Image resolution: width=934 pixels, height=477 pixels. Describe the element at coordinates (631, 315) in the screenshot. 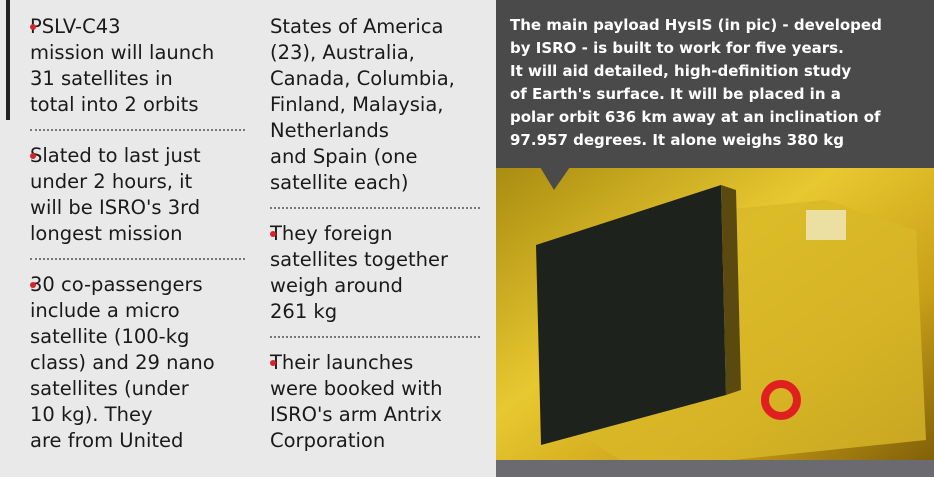

I see `panel` at that location.